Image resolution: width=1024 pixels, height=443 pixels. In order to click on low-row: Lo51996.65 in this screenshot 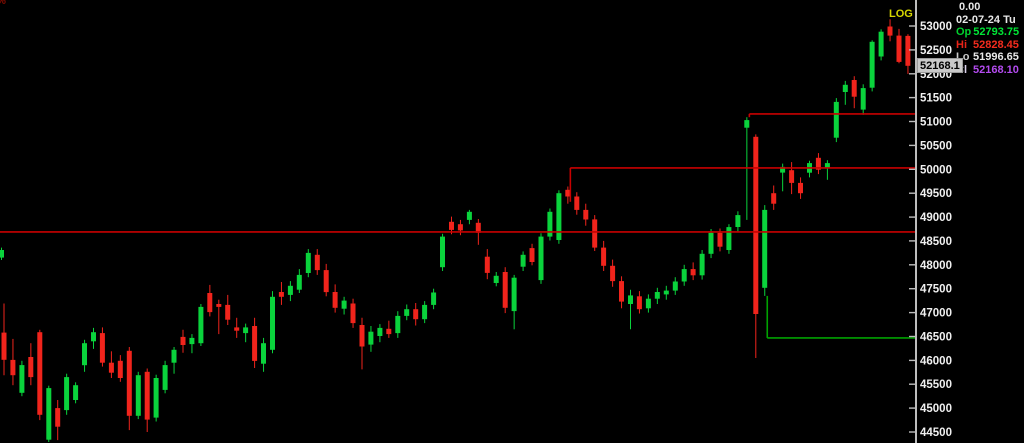, I will do `click(987, 57)`.